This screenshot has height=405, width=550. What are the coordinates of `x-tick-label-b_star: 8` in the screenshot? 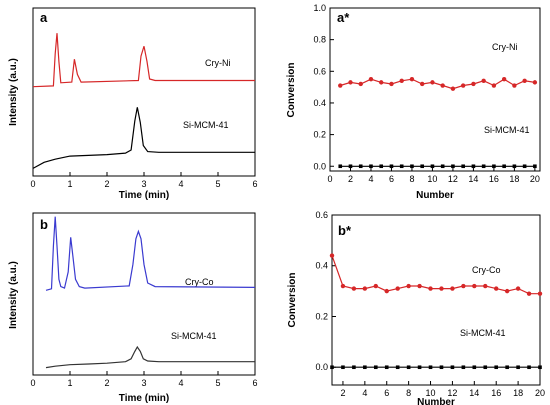 It's located at (408, 393).